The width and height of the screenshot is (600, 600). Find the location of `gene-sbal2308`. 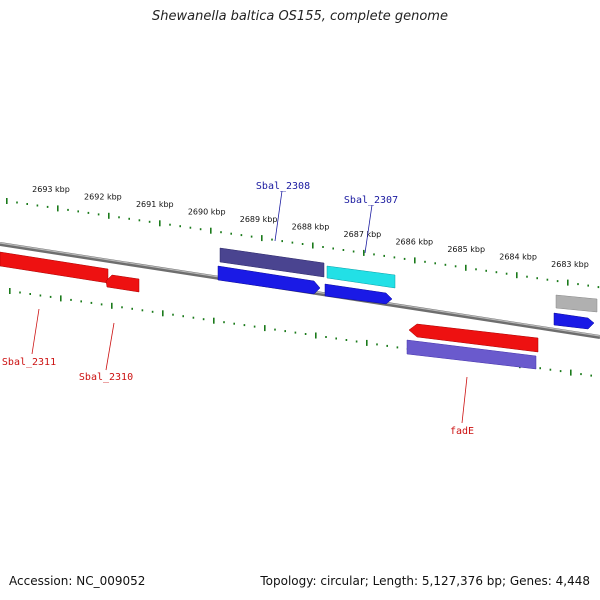

gene-sbal2308 is located at coordinates (272, 262).